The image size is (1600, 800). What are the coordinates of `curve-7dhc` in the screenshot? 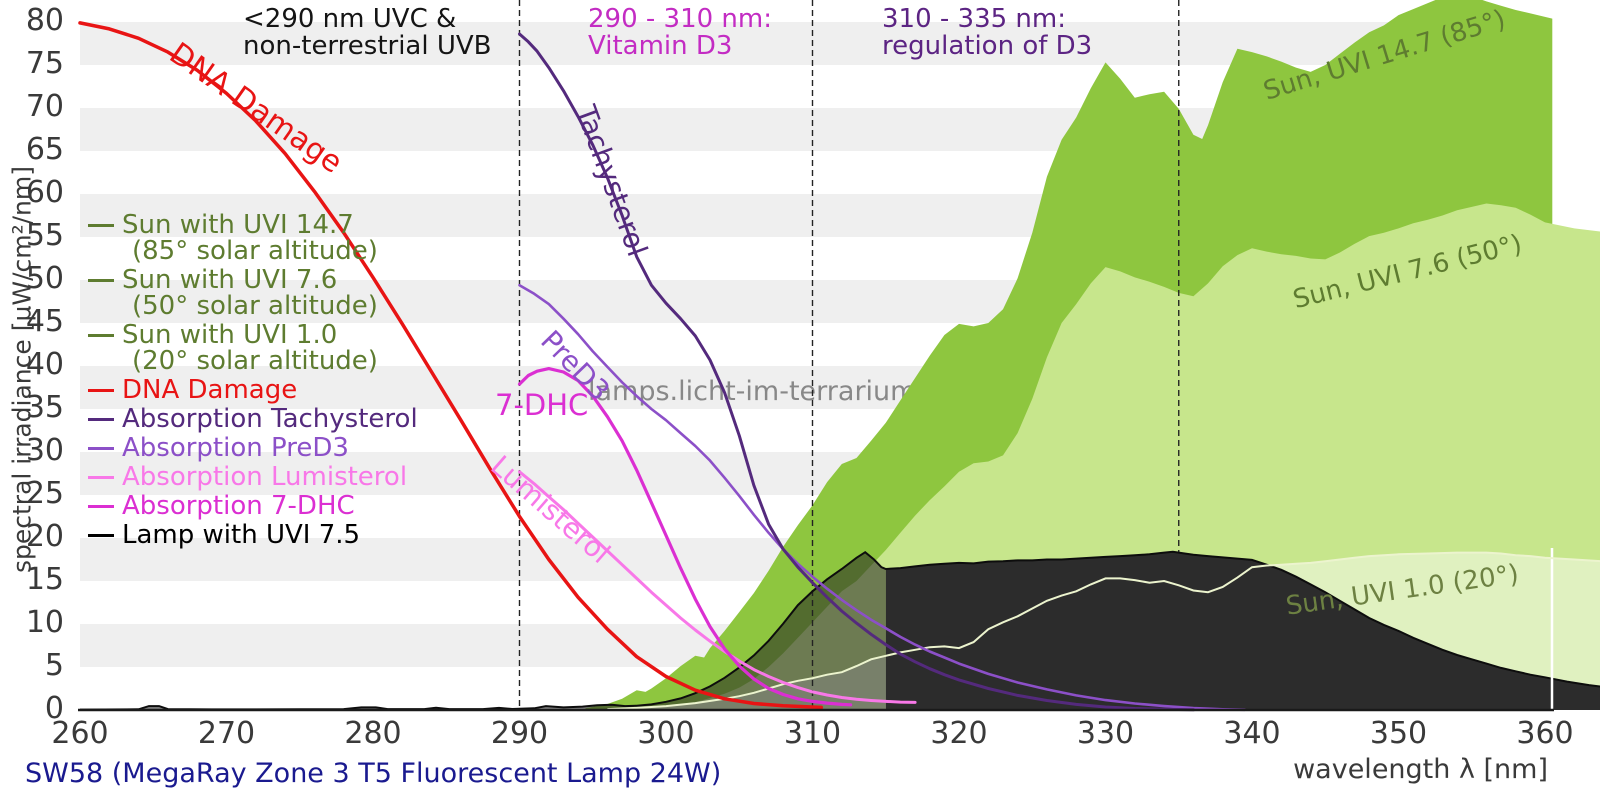 It's located at (685, 537).